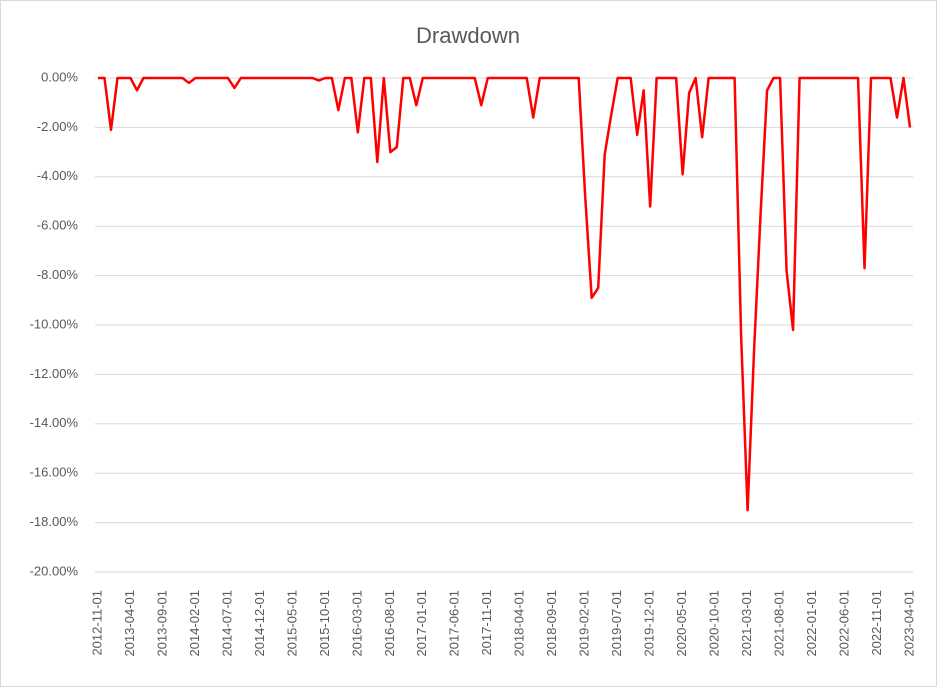  What do you see at coordinates (259, 623) in the screenshot?
I see `x-tick-label: 2014-12-01` at bounding box center [259, 623].